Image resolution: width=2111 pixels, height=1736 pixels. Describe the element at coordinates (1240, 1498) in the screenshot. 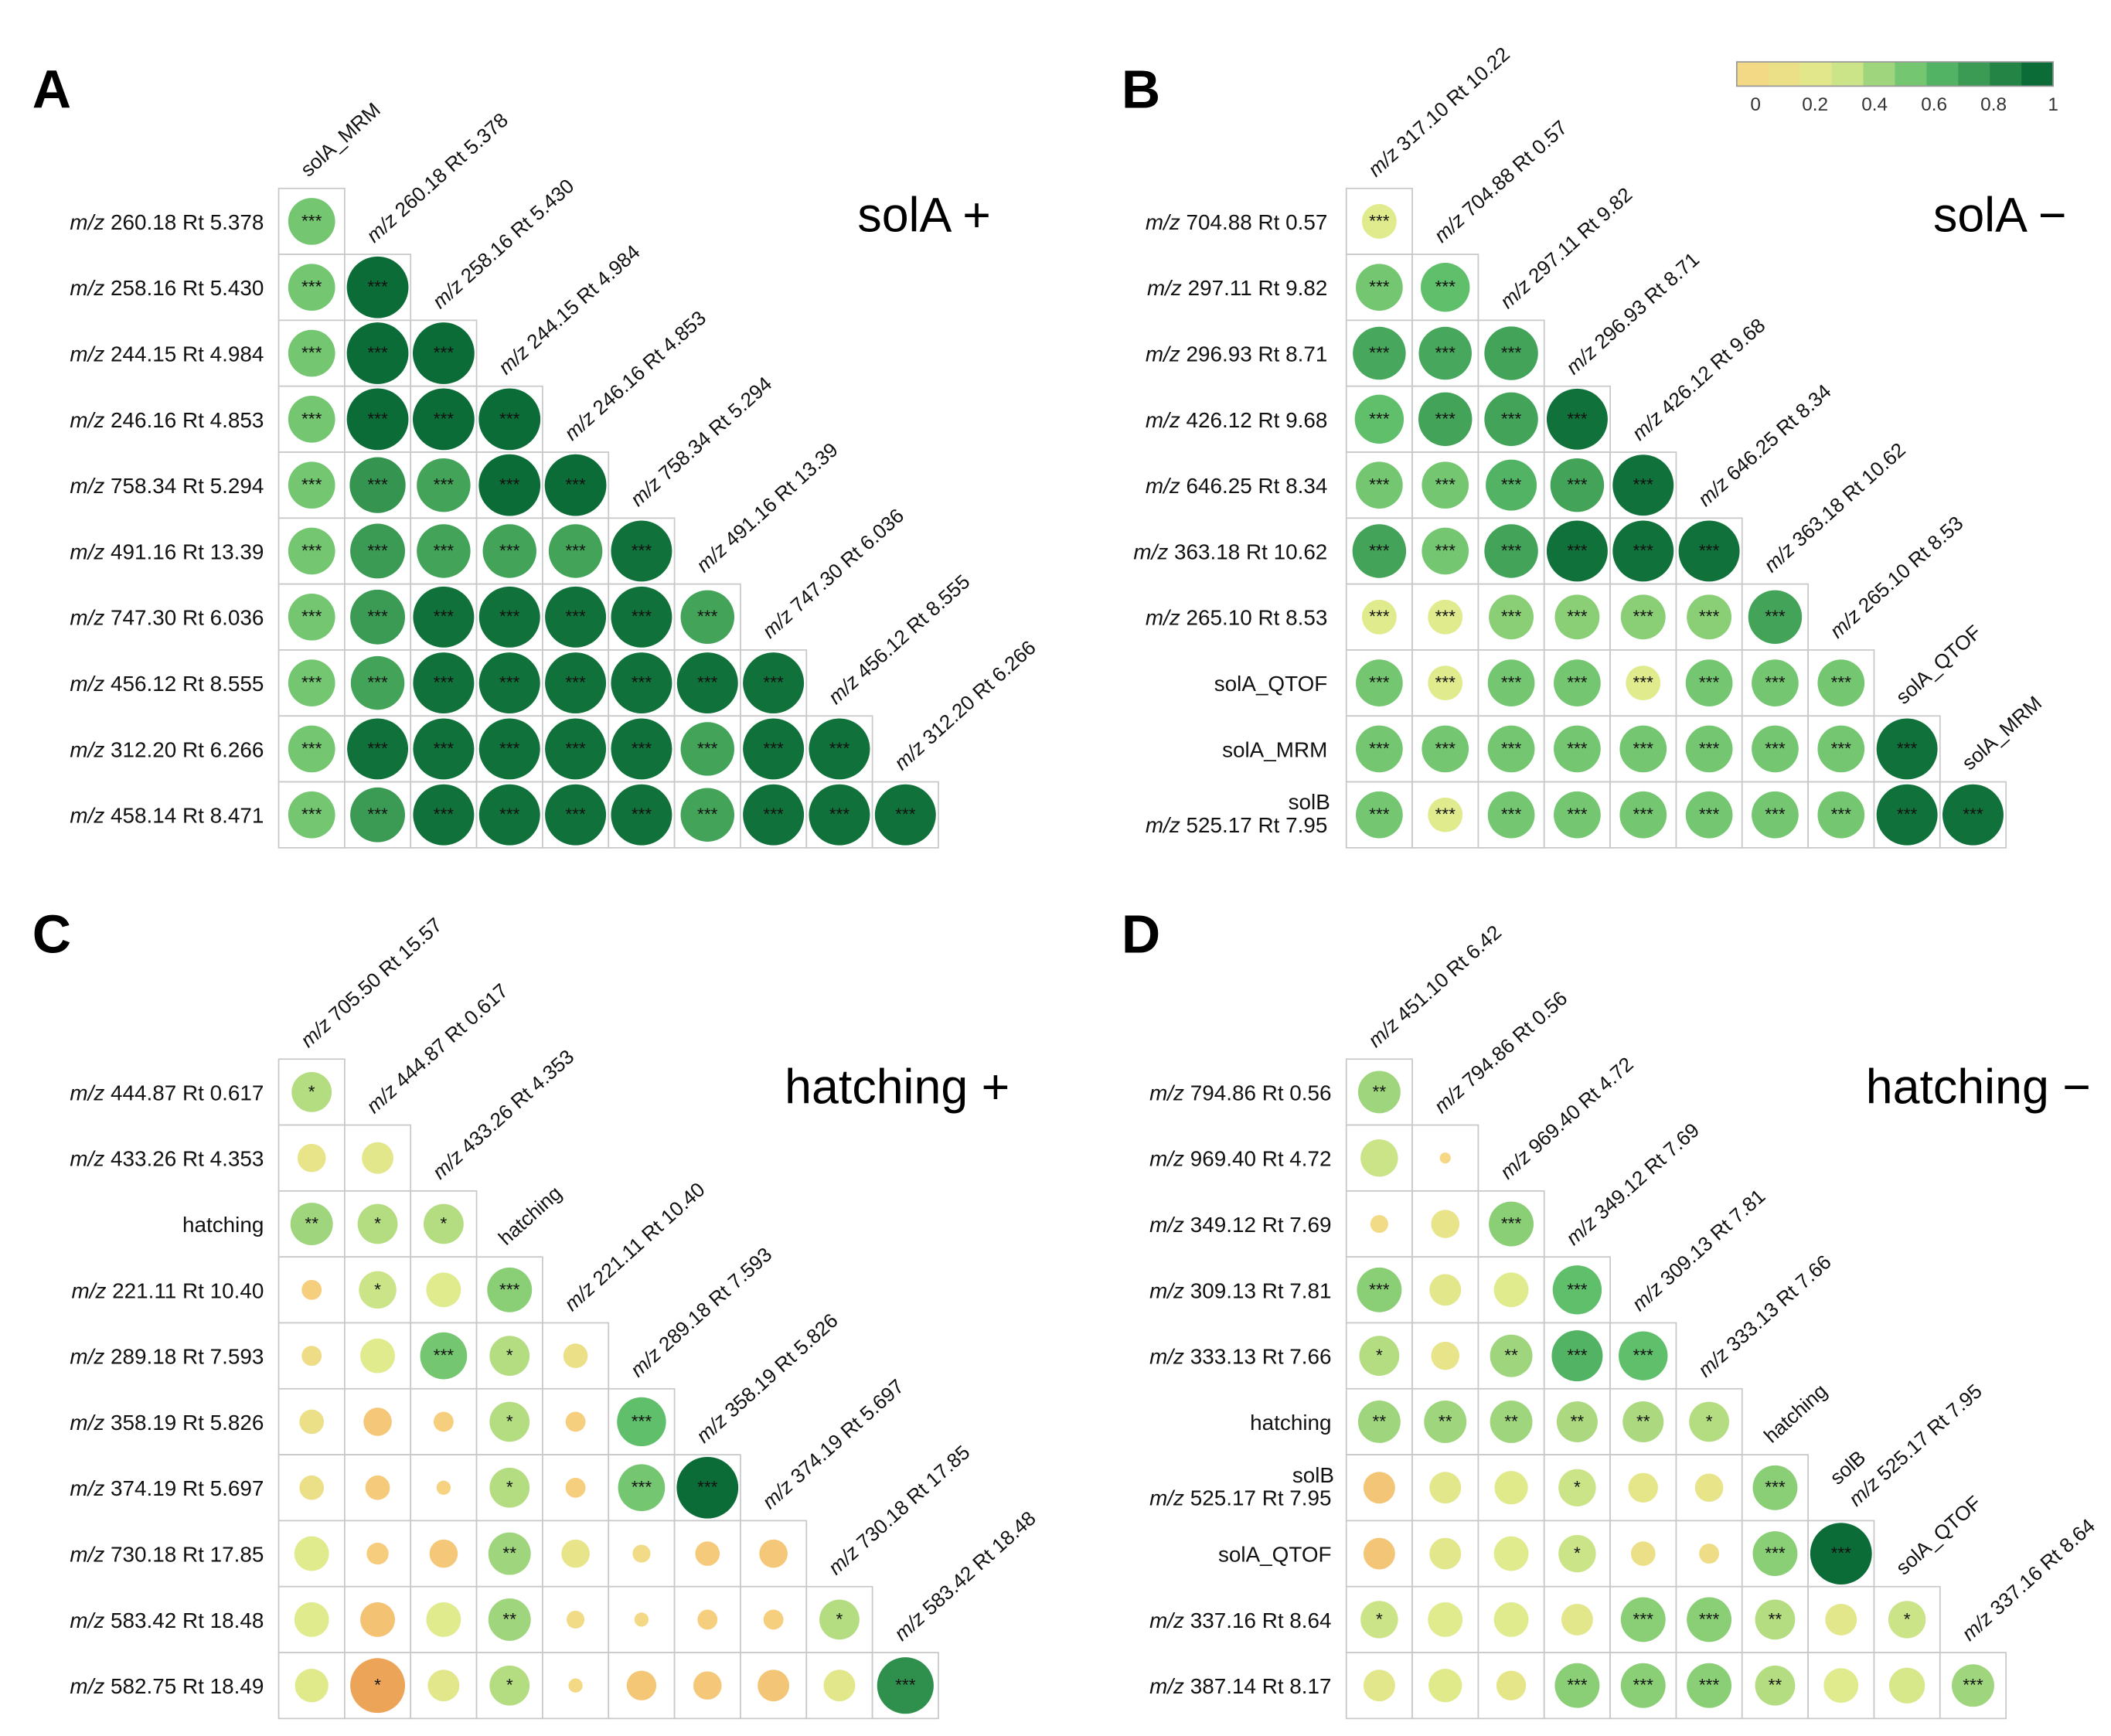

I see `row-label: m/z 525.17 Rt 7.95` at that location.